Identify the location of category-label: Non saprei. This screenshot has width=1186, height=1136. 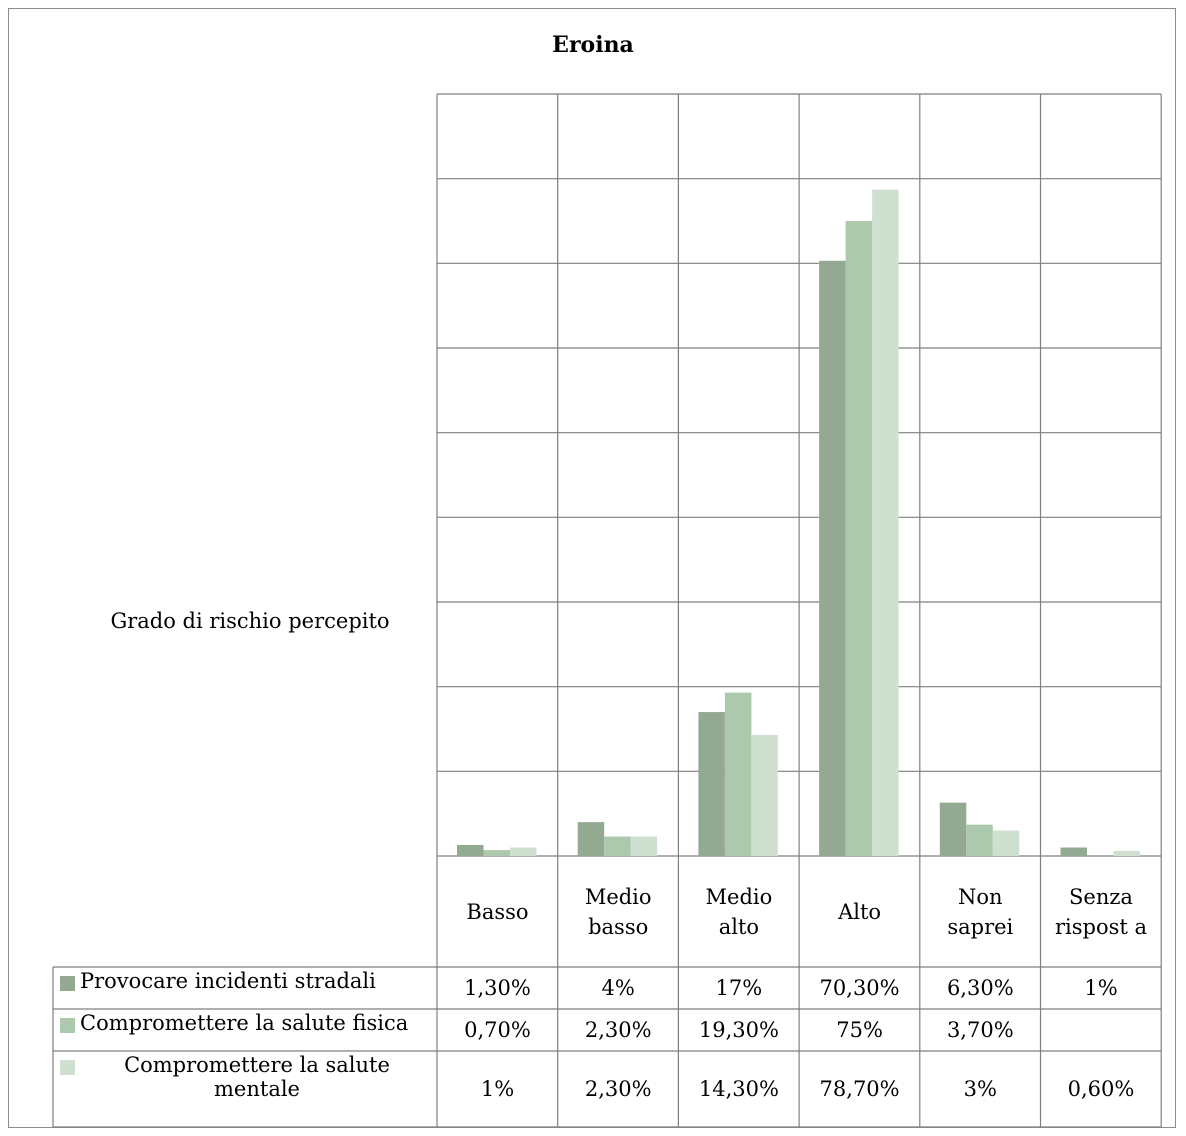
(980, 911).